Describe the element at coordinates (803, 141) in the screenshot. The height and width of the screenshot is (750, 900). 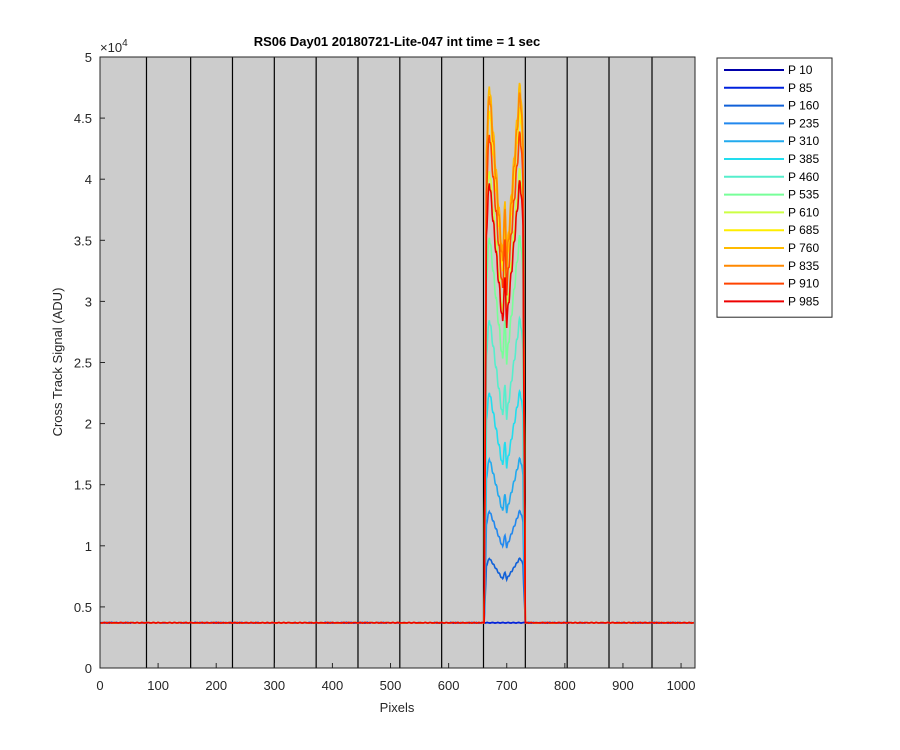
I see `legend-entry: P 310` at that location.